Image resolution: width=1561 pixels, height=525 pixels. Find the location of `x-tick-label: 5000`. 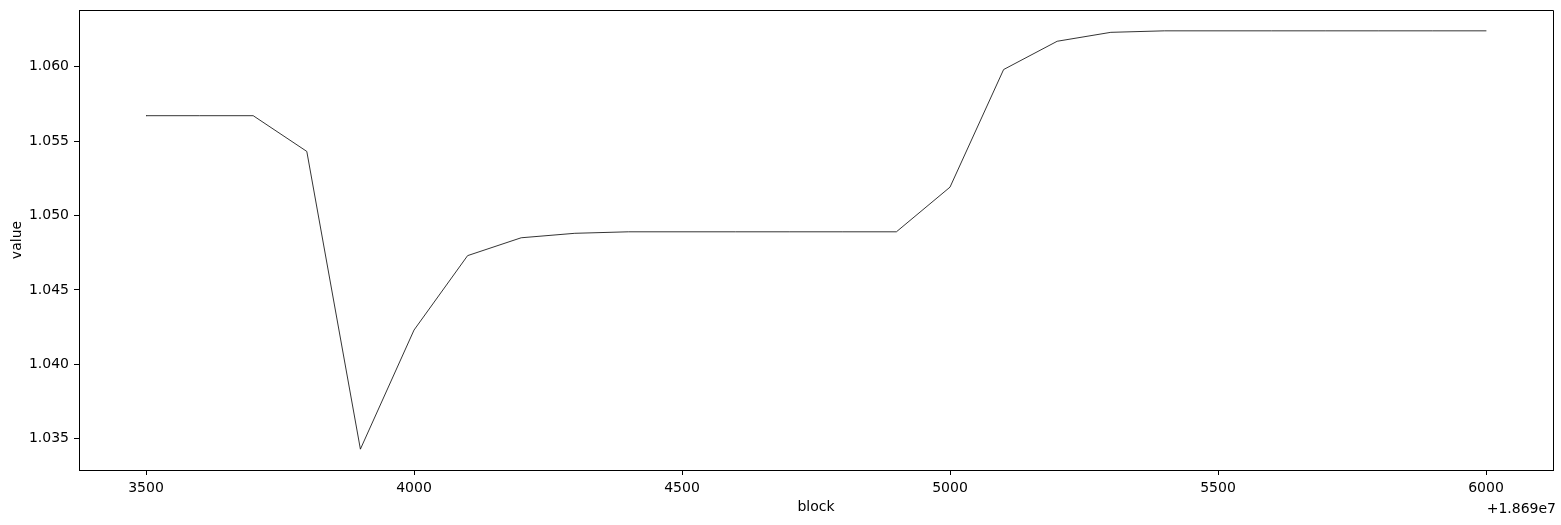

x-tick-label: 5000 is located at coordinates (950, 487).